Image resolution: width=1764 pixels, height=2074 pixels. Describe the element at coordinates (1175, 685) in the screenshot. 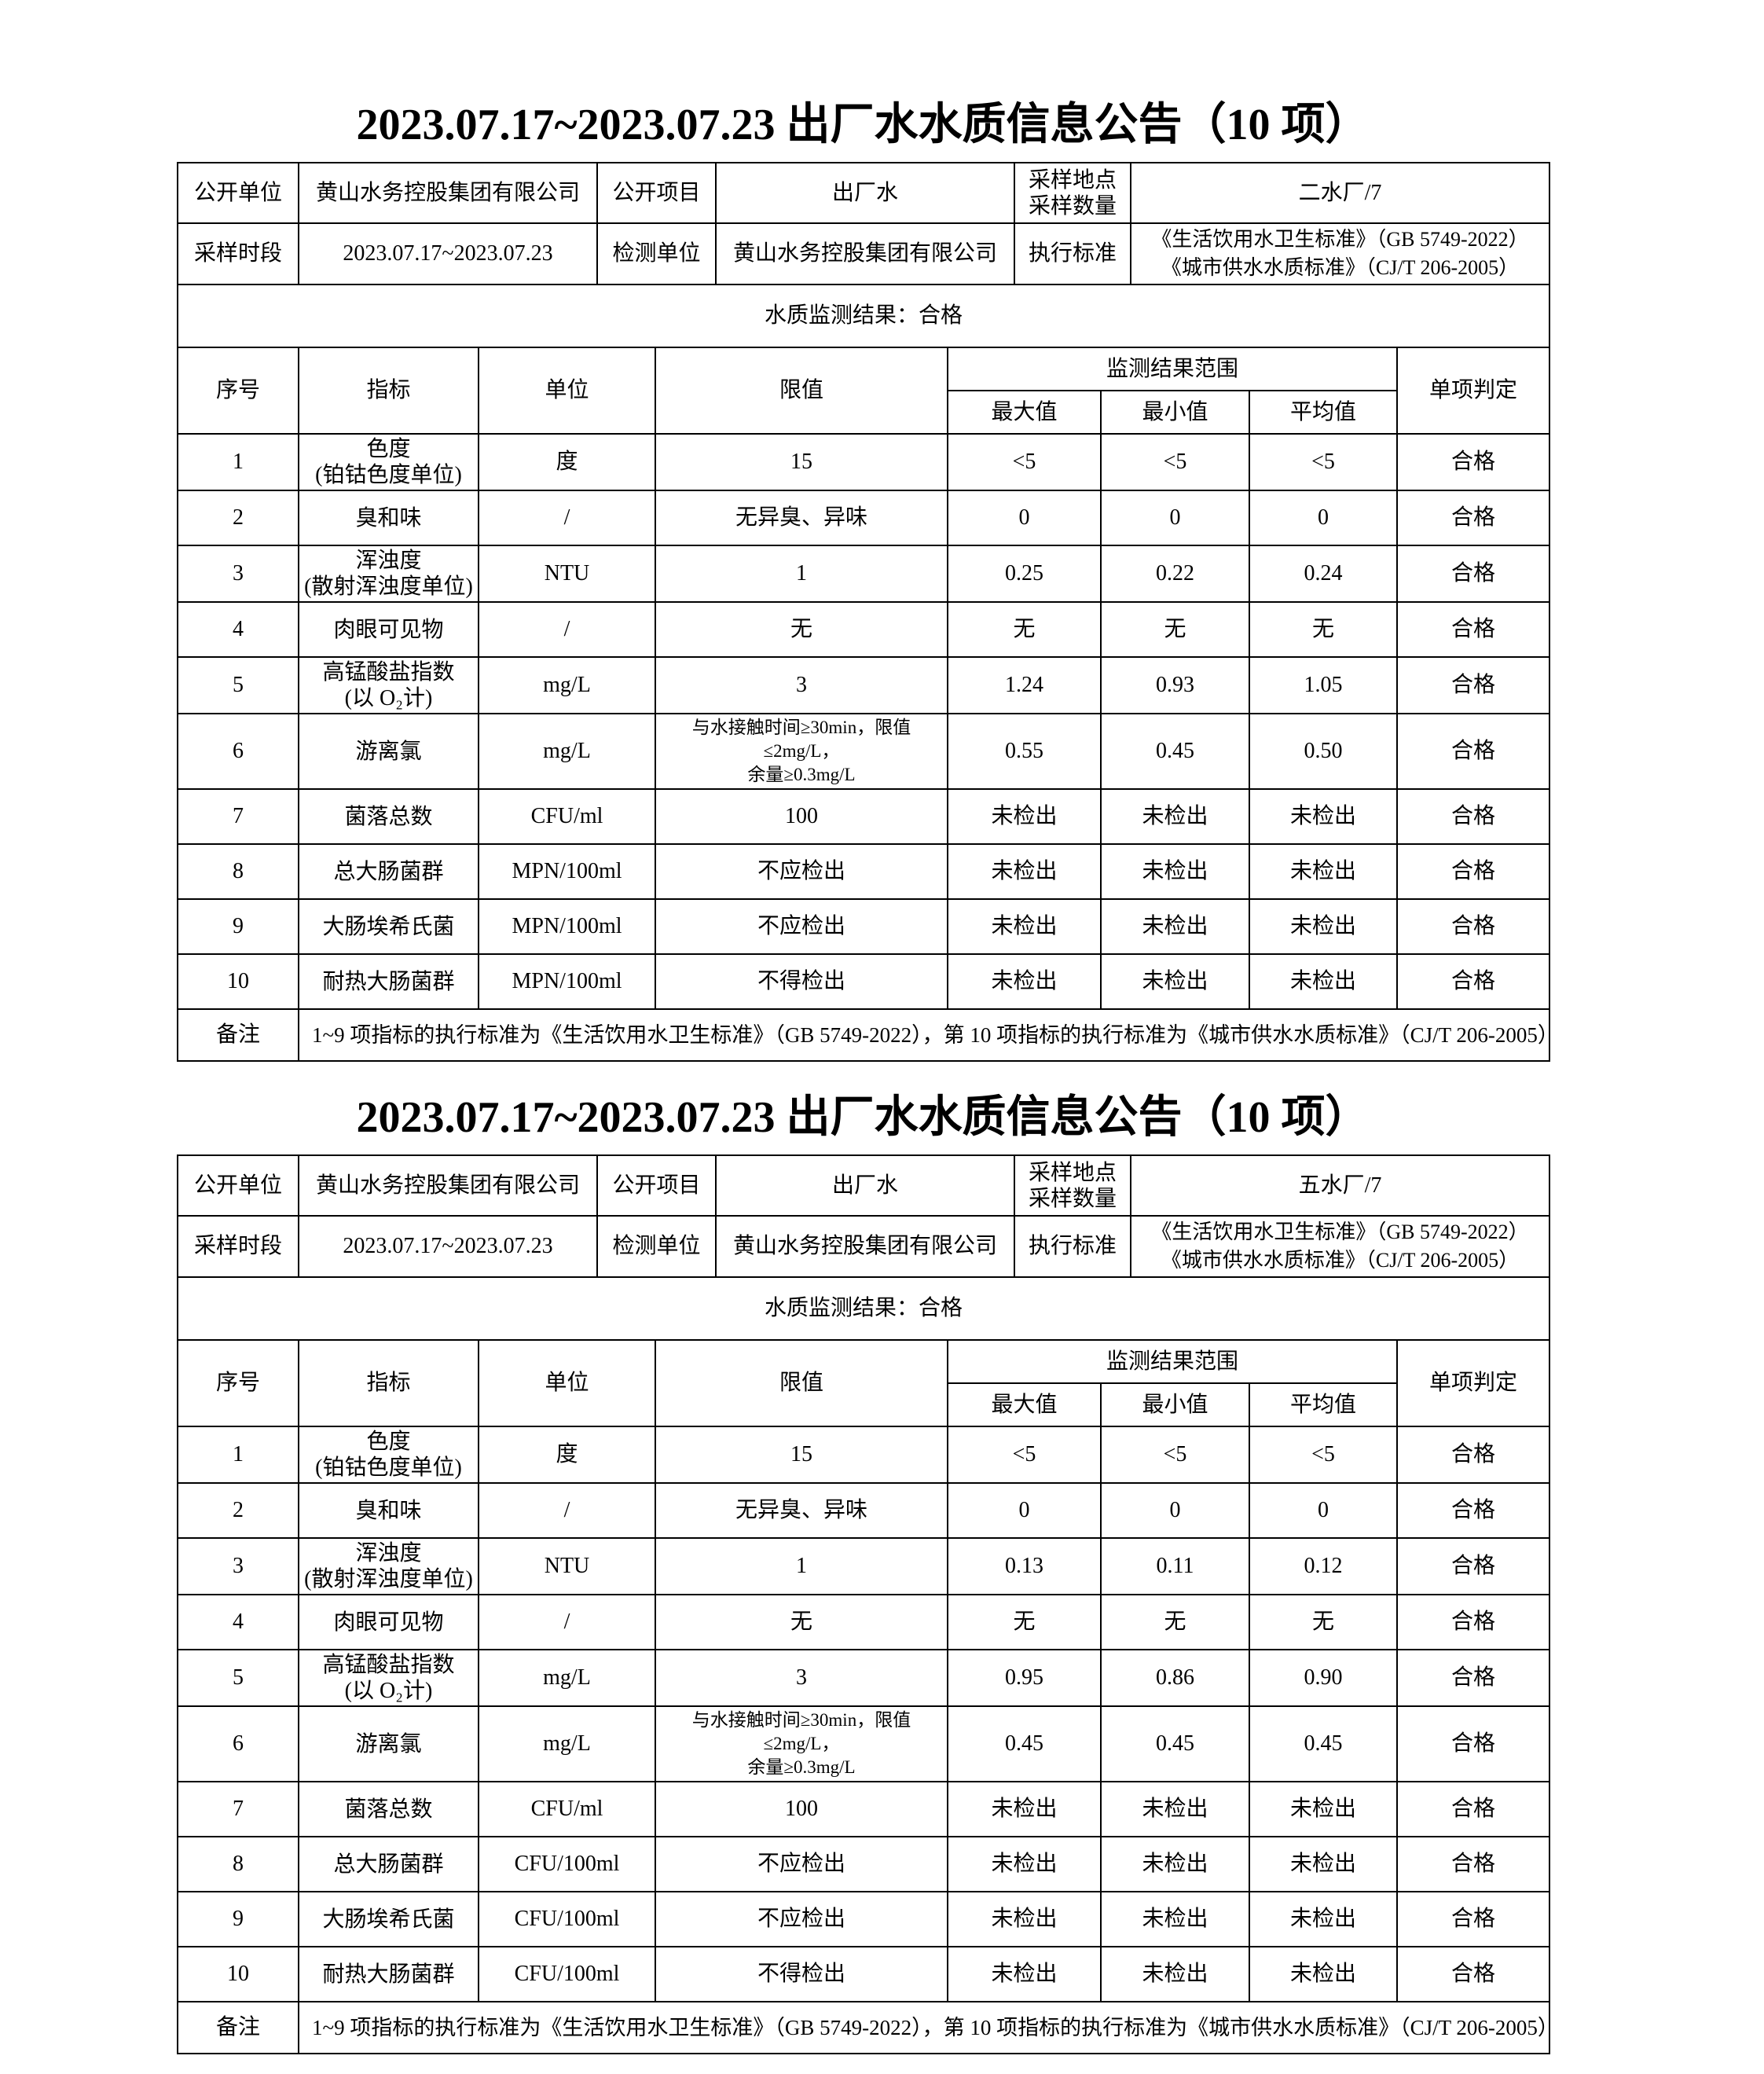

I see `cell-min: 0.93` at that location.